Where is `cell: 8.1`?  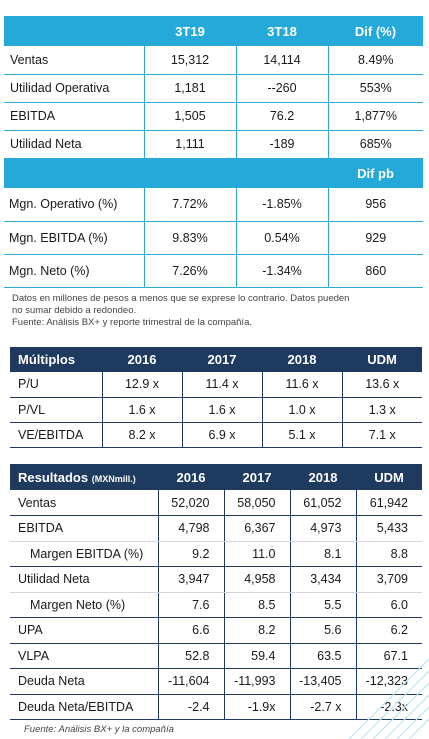
cell: 8.1 is located at coordinates (322, 554).